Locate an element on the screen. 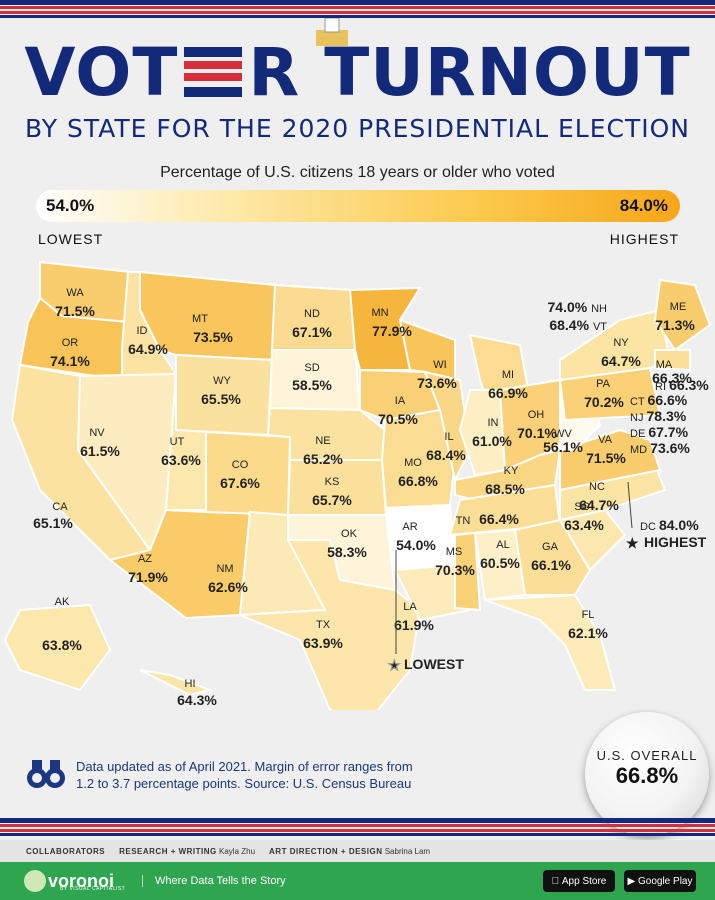 Image resolution: width=715 pixels, height=900 pixels. state-value-fl: 62.1% is located at coordinates (588, 633).